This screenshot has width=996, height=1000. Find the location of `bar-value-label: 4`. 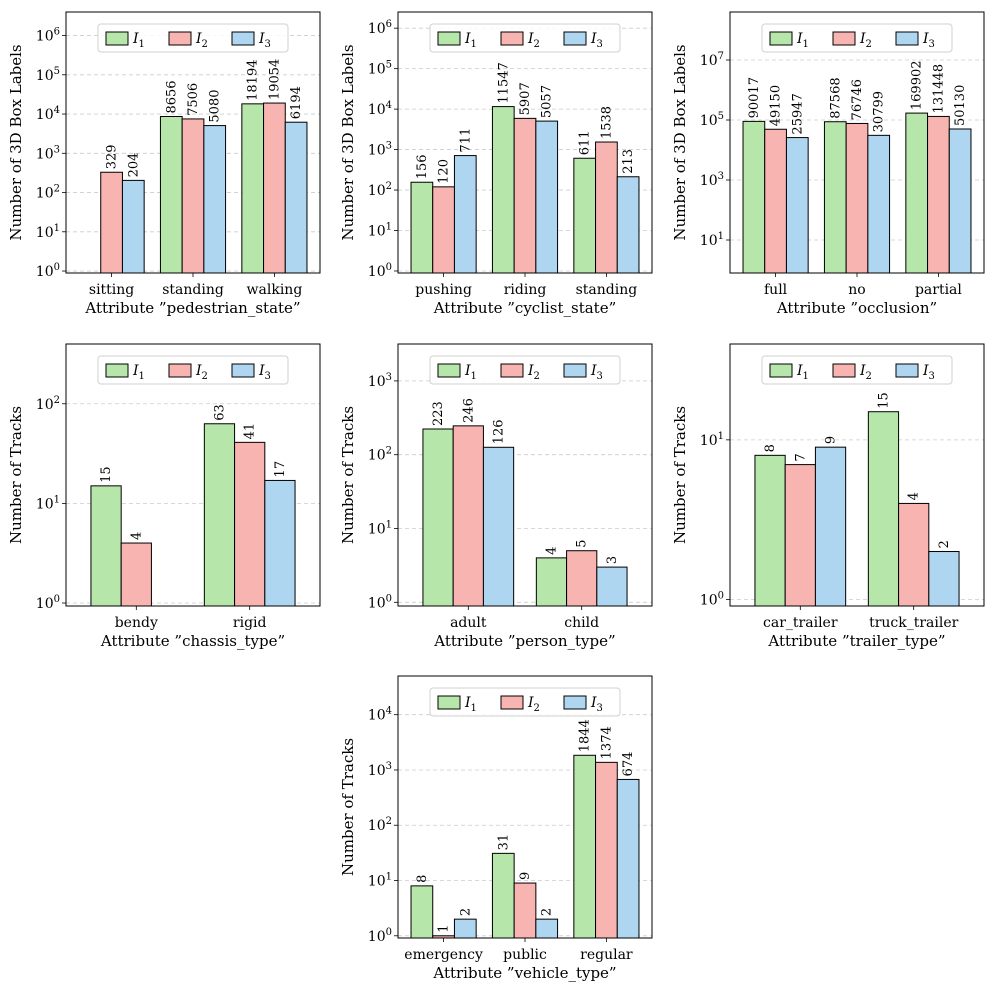

bar-value-label: 4 is located at coordinates (136, 536).